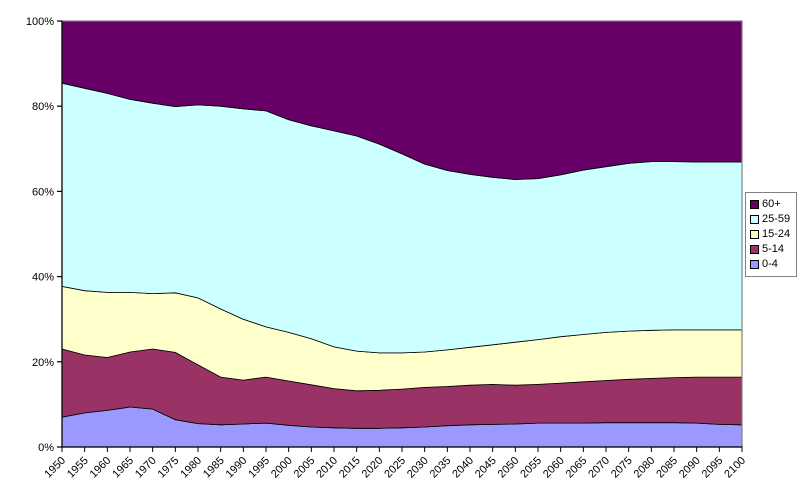 The height and width of the screenshot is (498, 800). I want to click on y-axis-label-80%: 80%, so click(43, 107).